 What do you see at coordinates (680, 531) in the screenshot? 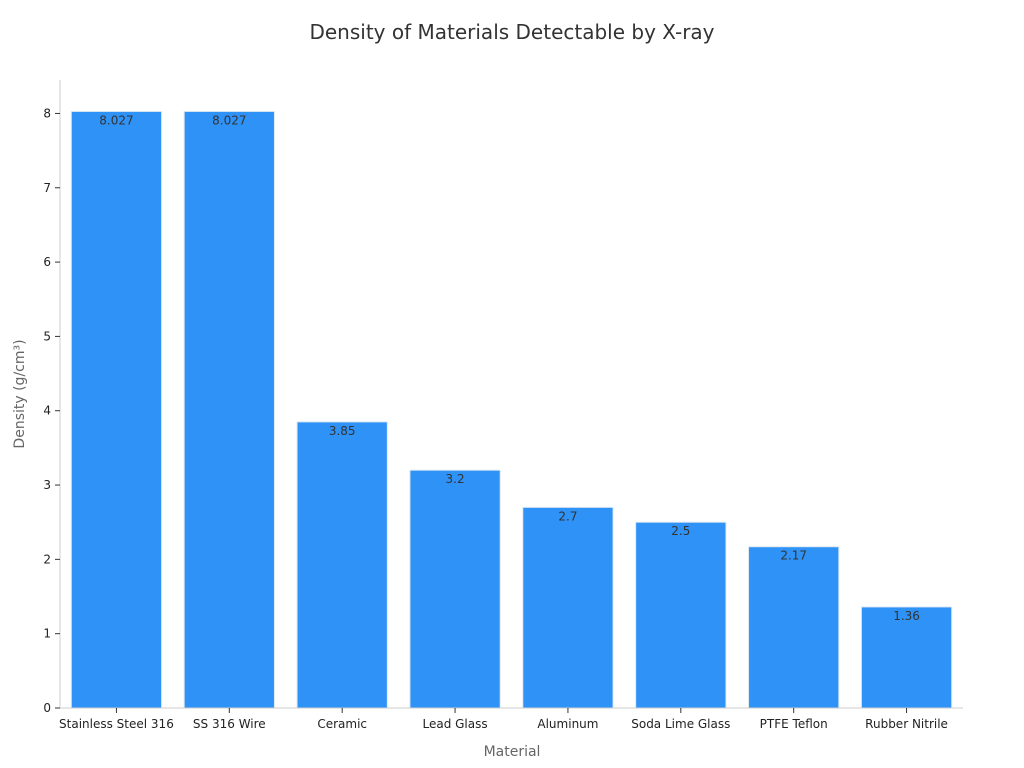
I see `data-label: 2.5` at bounding box center [680, 531].